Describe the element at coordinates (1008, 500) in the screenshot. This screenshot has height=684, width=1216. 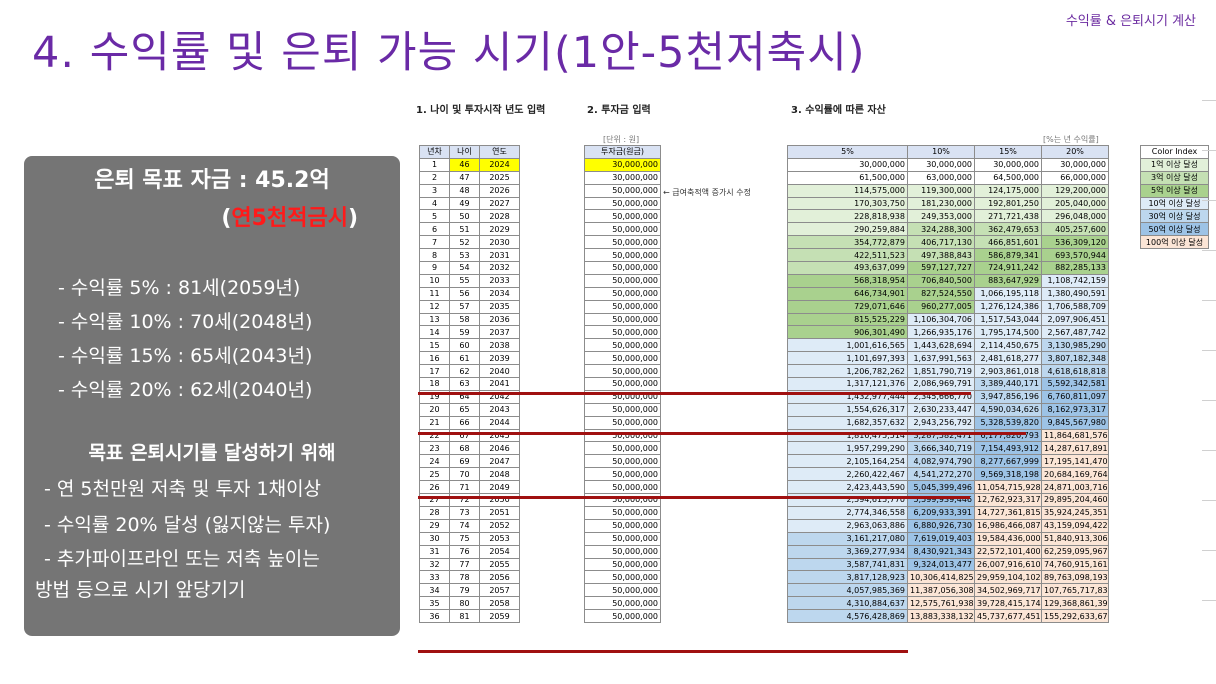
I see `table-cell: 12,762,923,317` at that location.